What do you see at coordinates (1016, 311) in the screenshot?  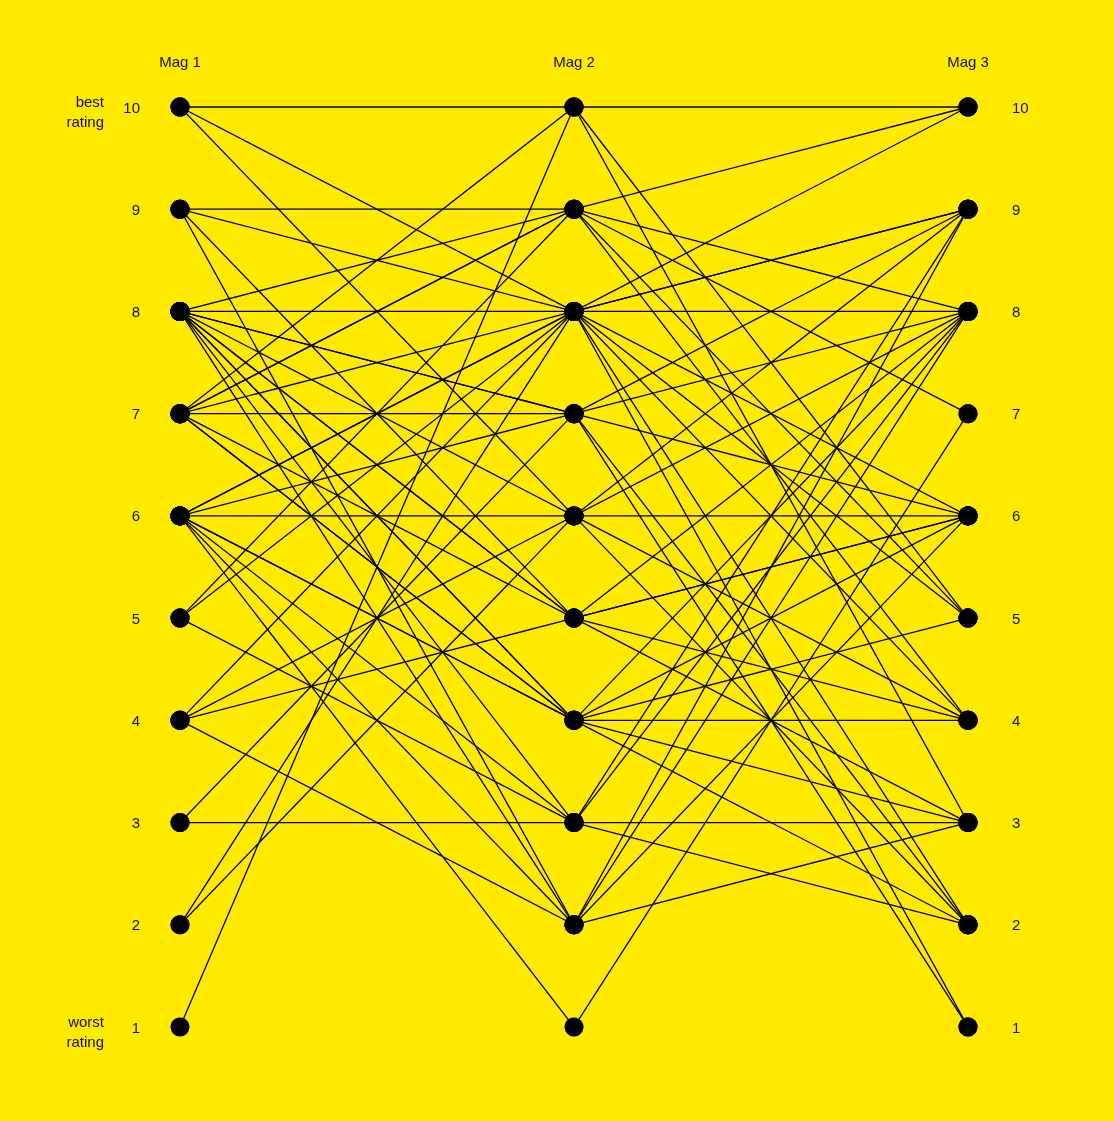 I see `y2-tick-label: 8` at bounding box center [1016, 311].